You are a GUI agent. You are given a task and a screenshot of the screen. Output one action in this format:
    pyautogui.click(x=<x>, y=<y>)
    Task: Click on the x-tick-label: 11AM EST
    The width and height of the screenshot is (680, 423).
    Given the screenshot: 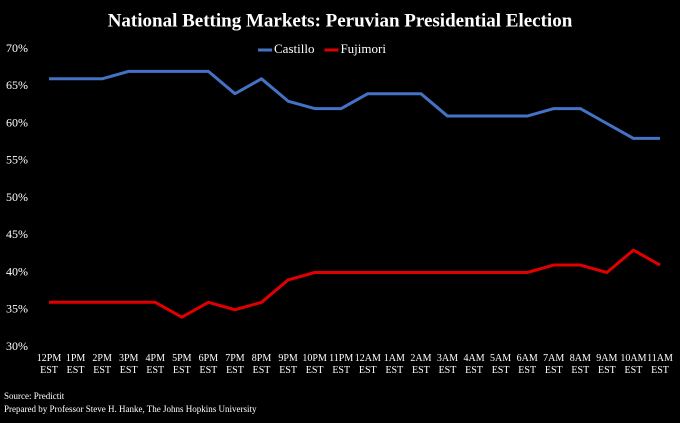 What is the action you would take?
    pyautogui.click(x=660, y=364)
    